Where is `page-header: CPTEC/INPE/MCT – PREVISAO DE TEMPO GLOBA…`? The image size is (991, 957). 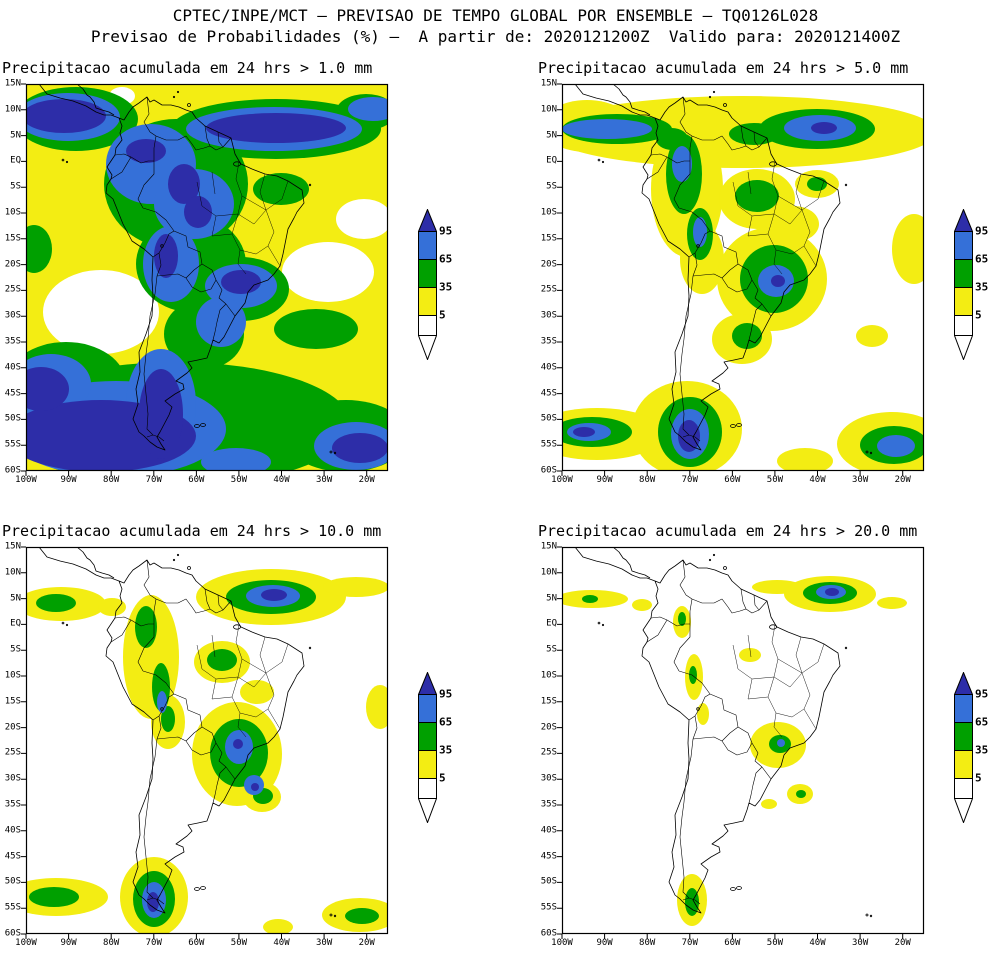 page-header: CPTEC/INPE/MCT – PREVISAO DE TEMPO GLOBA… is located at coordinates (495, 23).